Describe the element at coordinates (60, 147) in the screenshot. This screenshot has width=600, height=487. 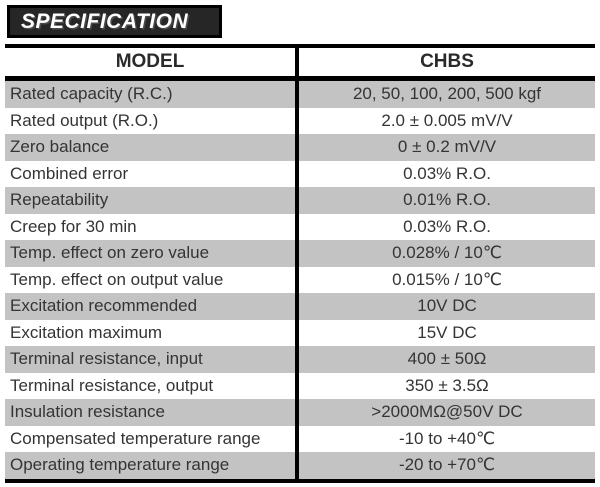
I see `spec-label: Zero balance` at that location.